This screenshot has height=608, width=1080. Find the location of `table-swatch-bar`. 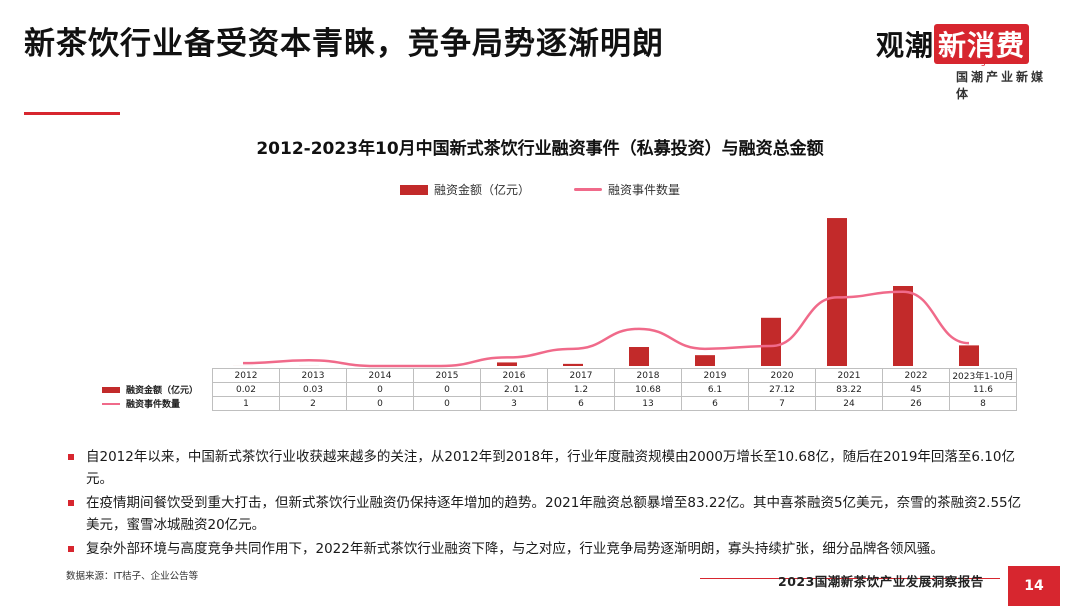

table-swatch-bar is located at coordinates (111, 389).